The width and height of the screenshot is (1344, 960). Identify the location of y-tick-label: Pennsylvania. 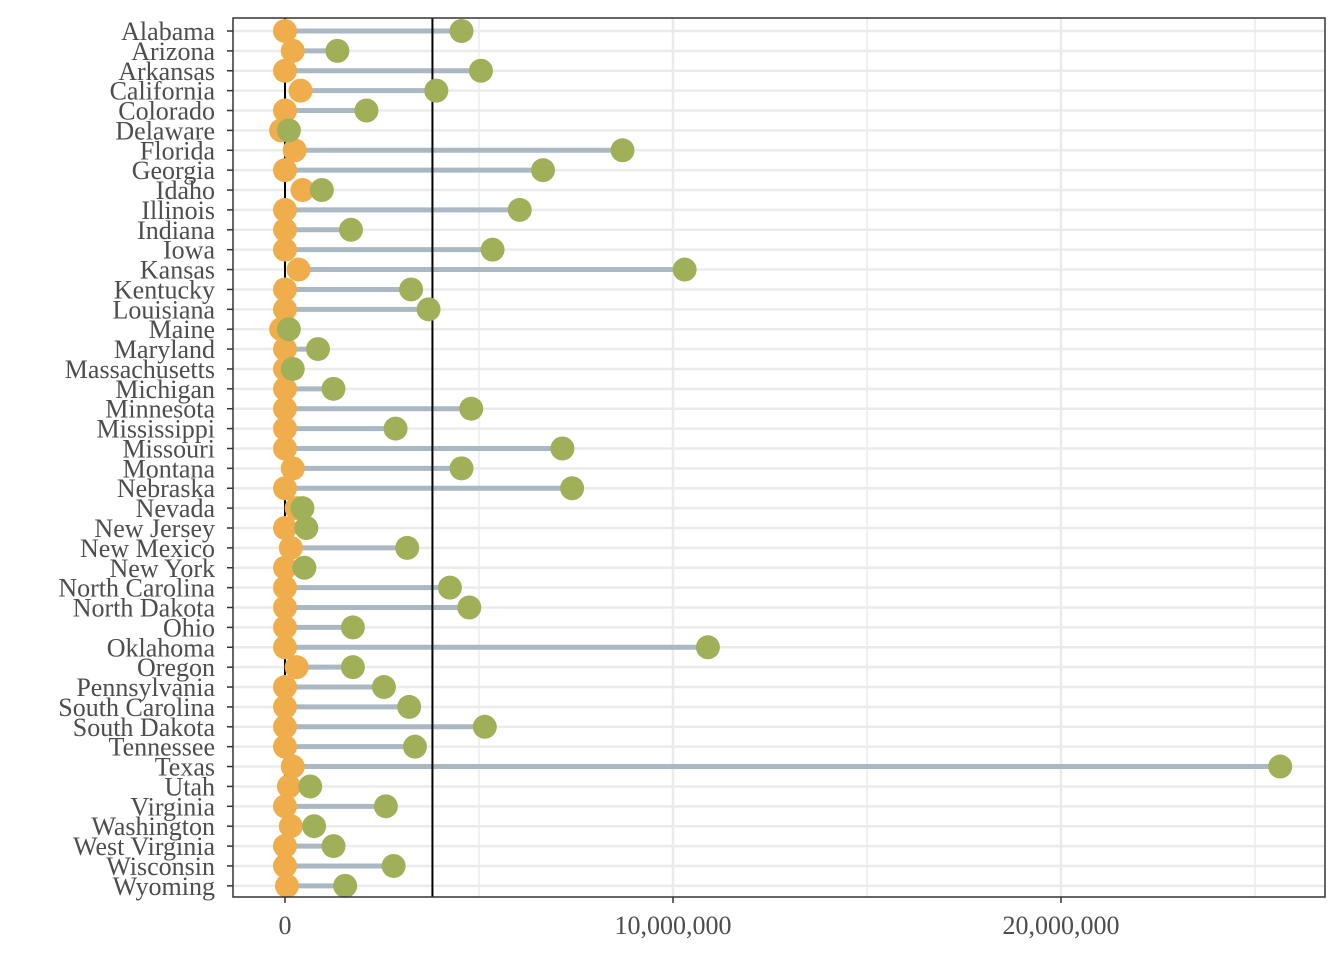
(145, 687).